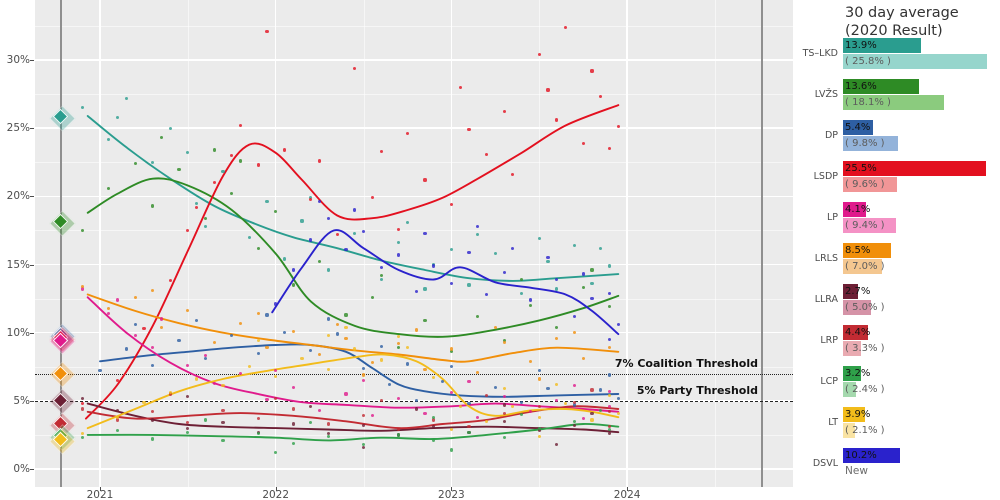 Image resolution: width=1000 pixels, height=500 pixels. Describe the element at coordinates (897, 340) in the screenshot. I see `legend-row-LRP: LRP 4.4% ( 3.3% )` at that location.